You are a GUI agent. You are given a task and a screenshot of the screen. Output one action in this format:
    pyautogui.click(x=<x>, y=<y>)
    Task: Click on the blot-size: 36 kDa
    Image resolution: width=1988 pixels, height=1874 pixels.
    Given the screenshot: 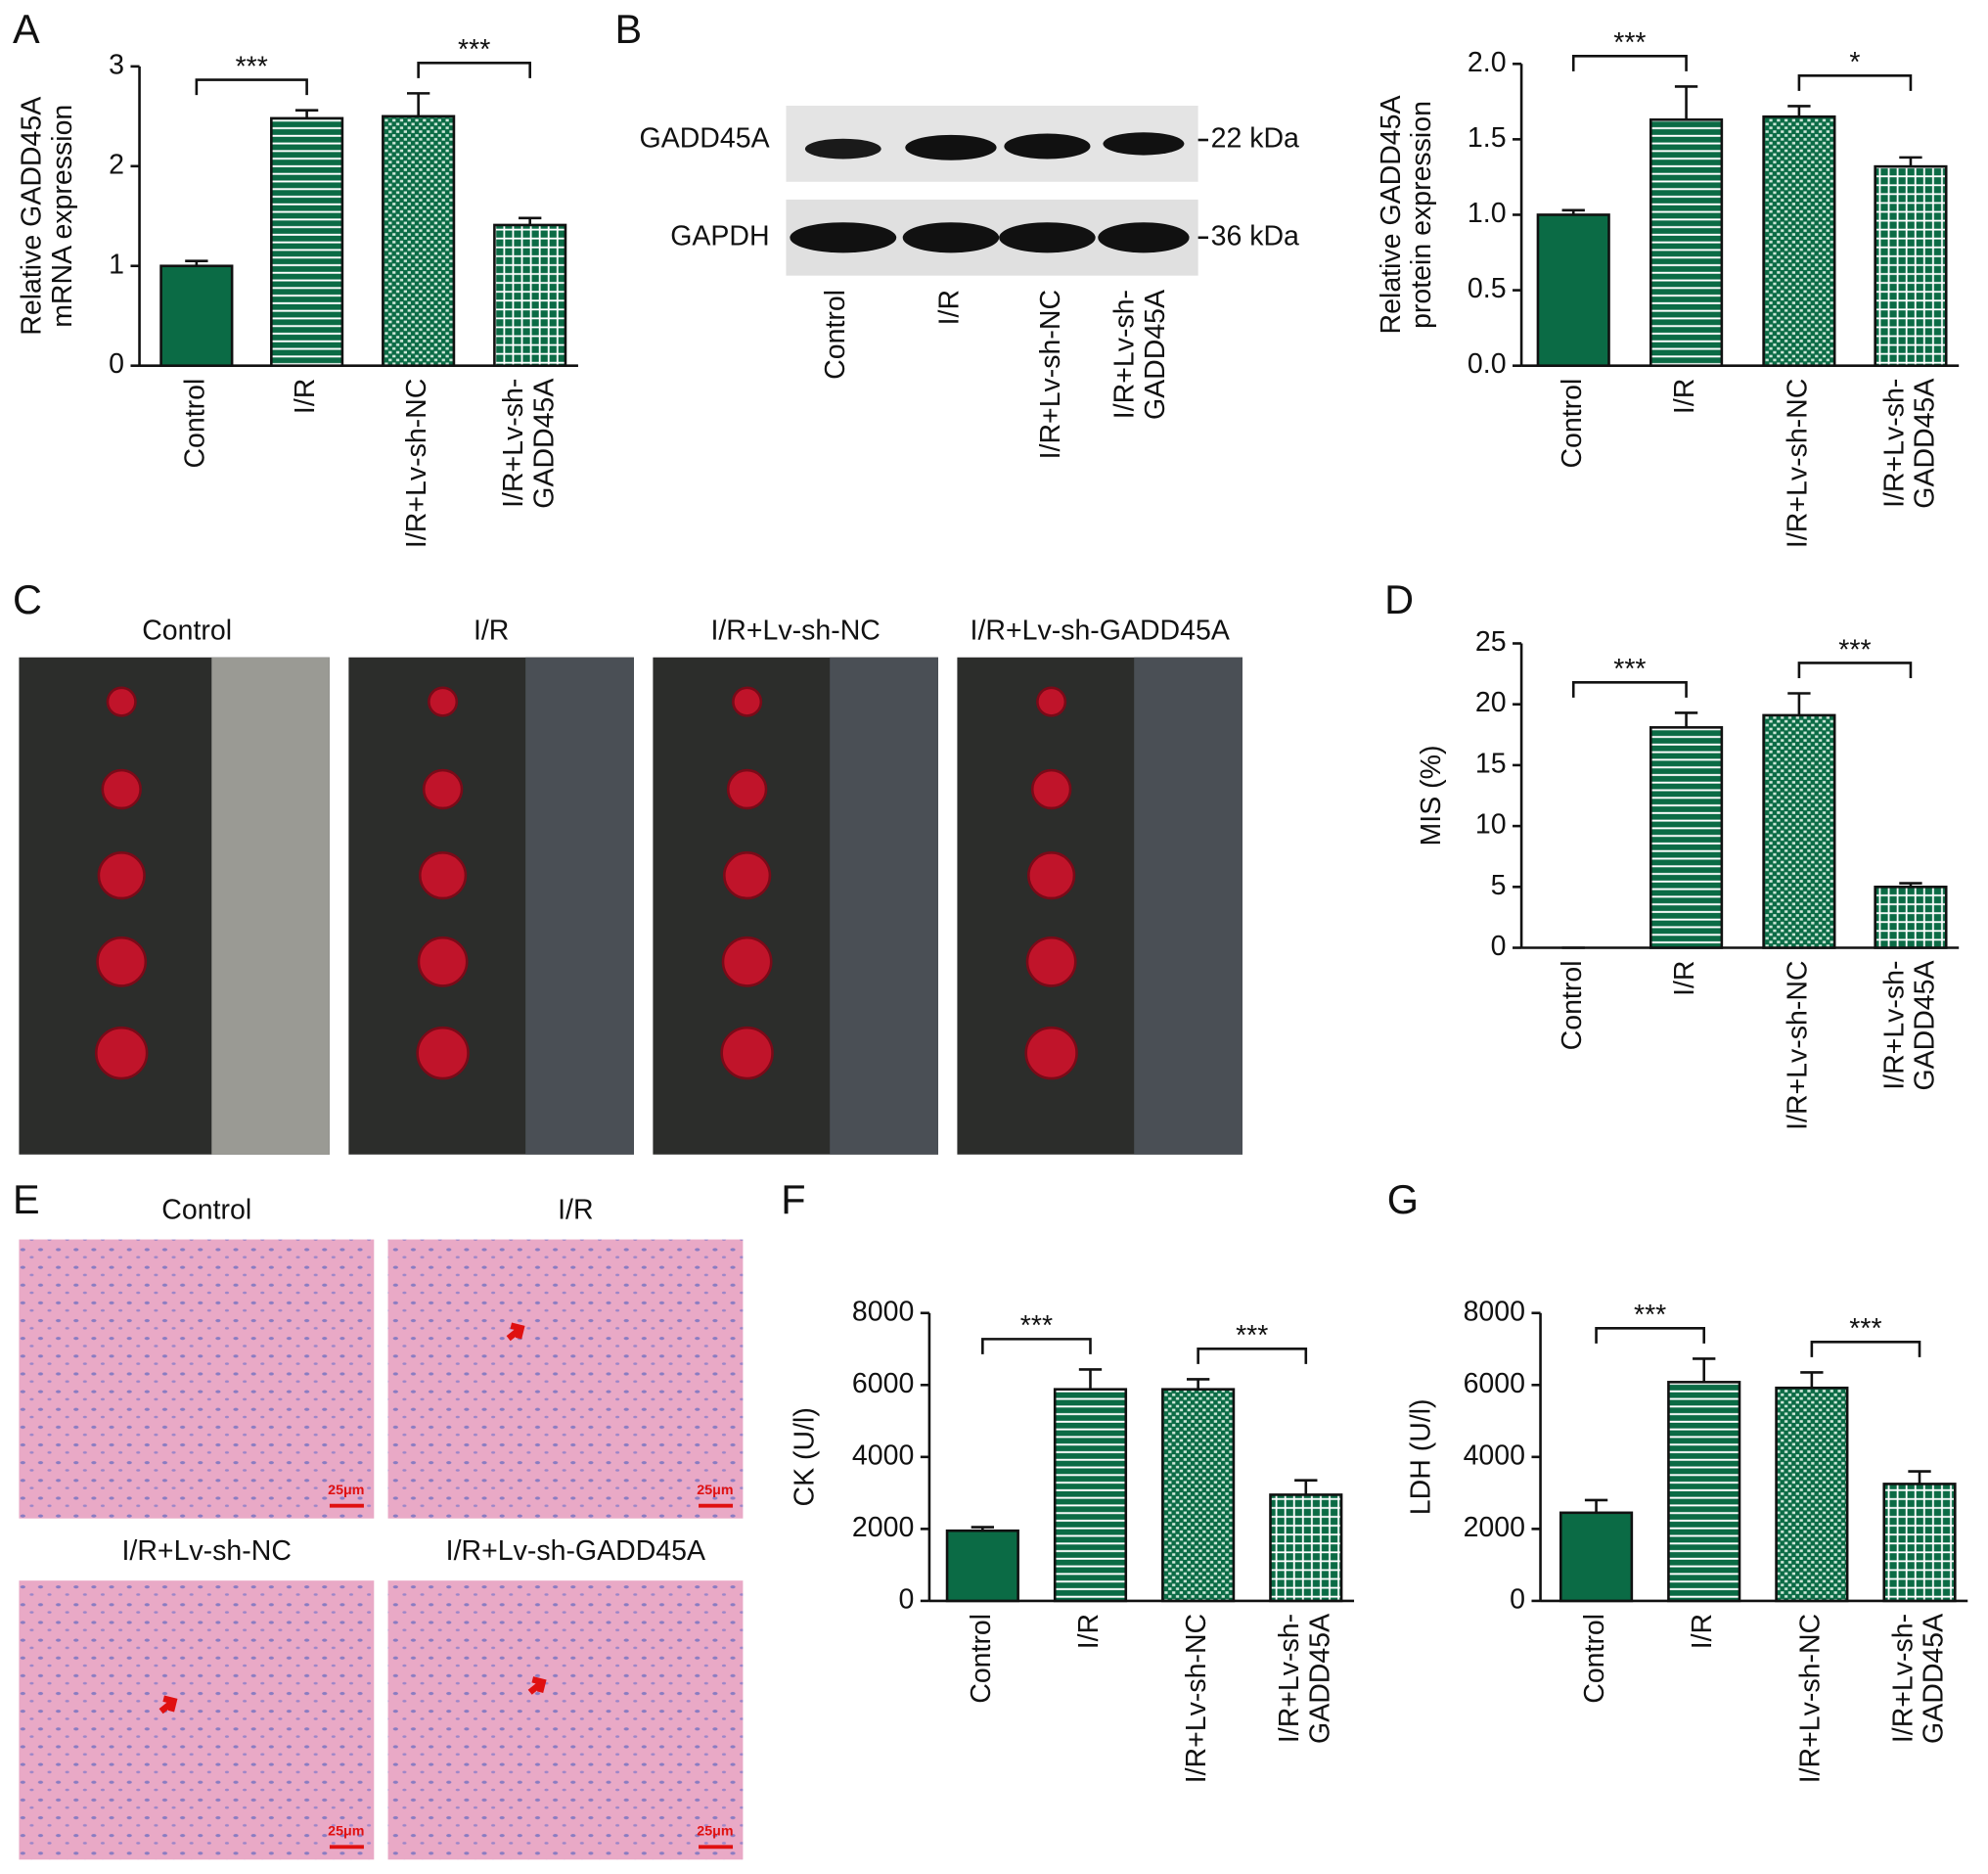 What is the action you would take?
    pyautogui.click(x=1255, y=235)
    